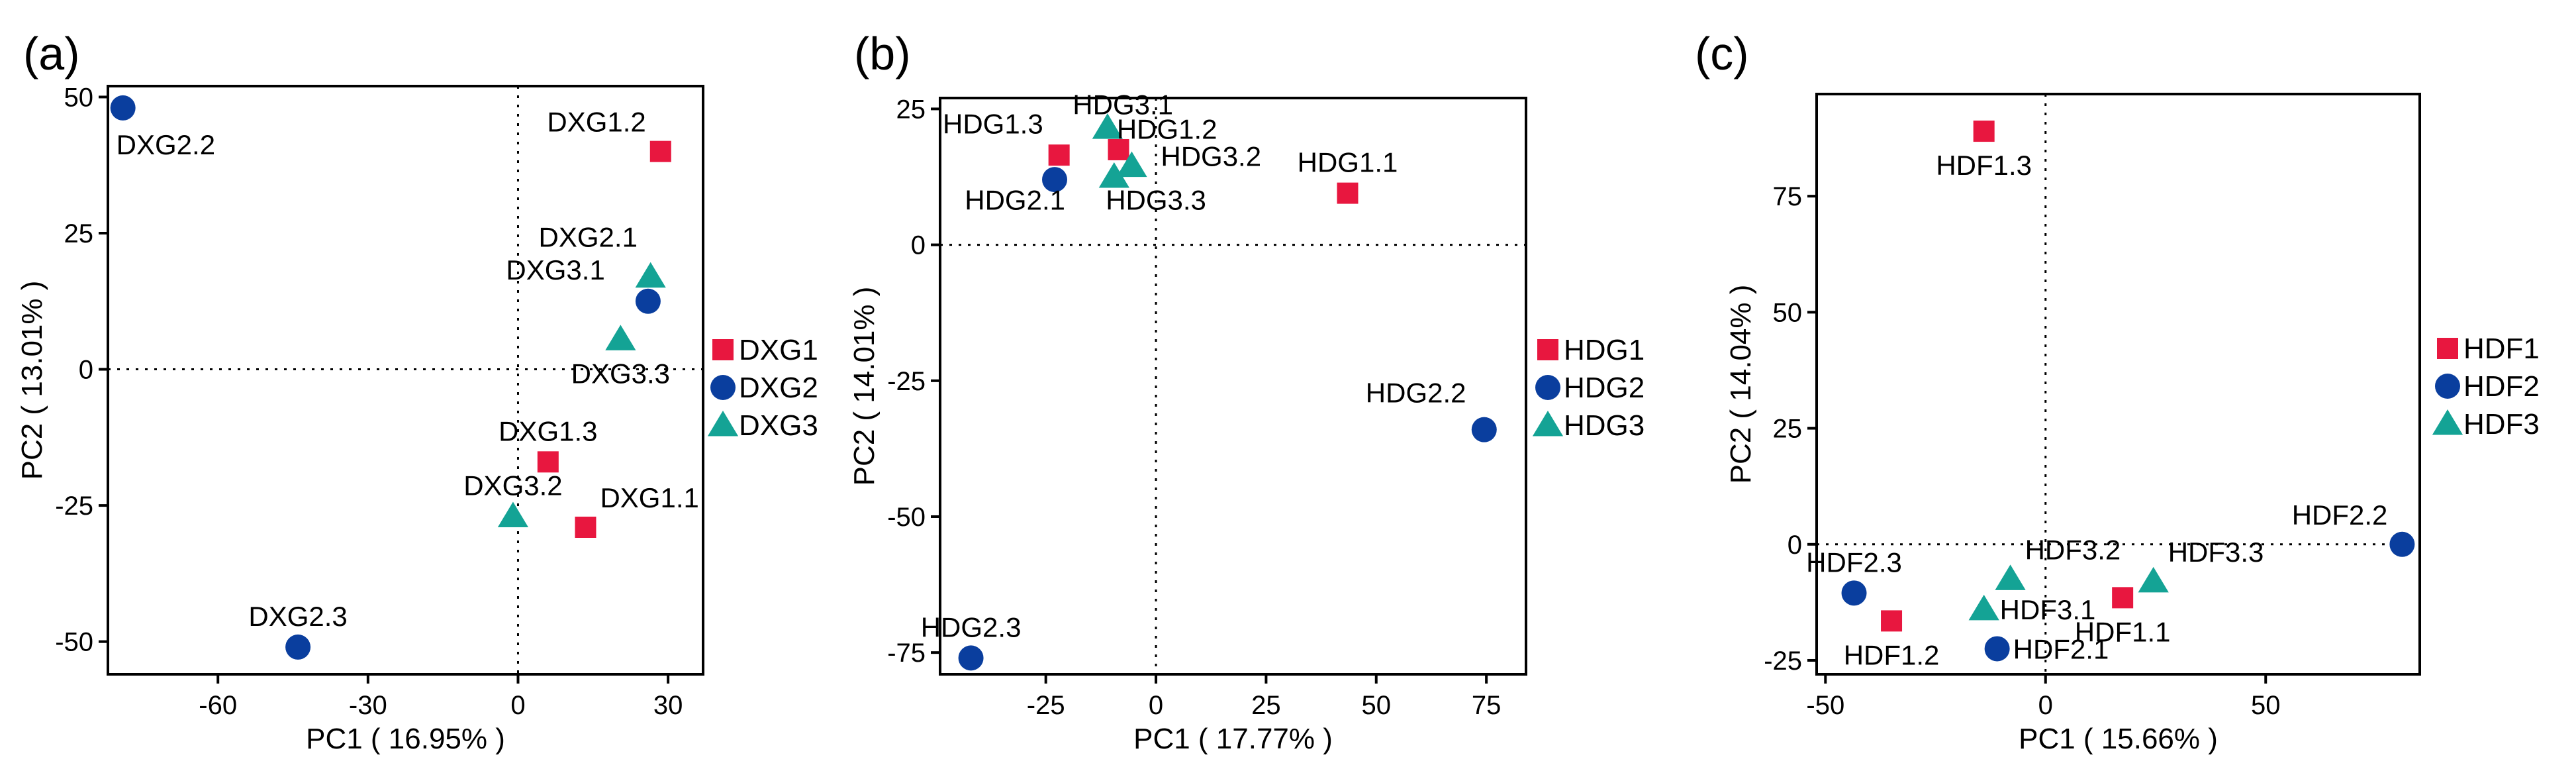 The height and width of the screenshot is (771, 2576). Describe the element at coordinates (620, 373) in the screenshot. I see `point-label: DXG3.3` at that location.